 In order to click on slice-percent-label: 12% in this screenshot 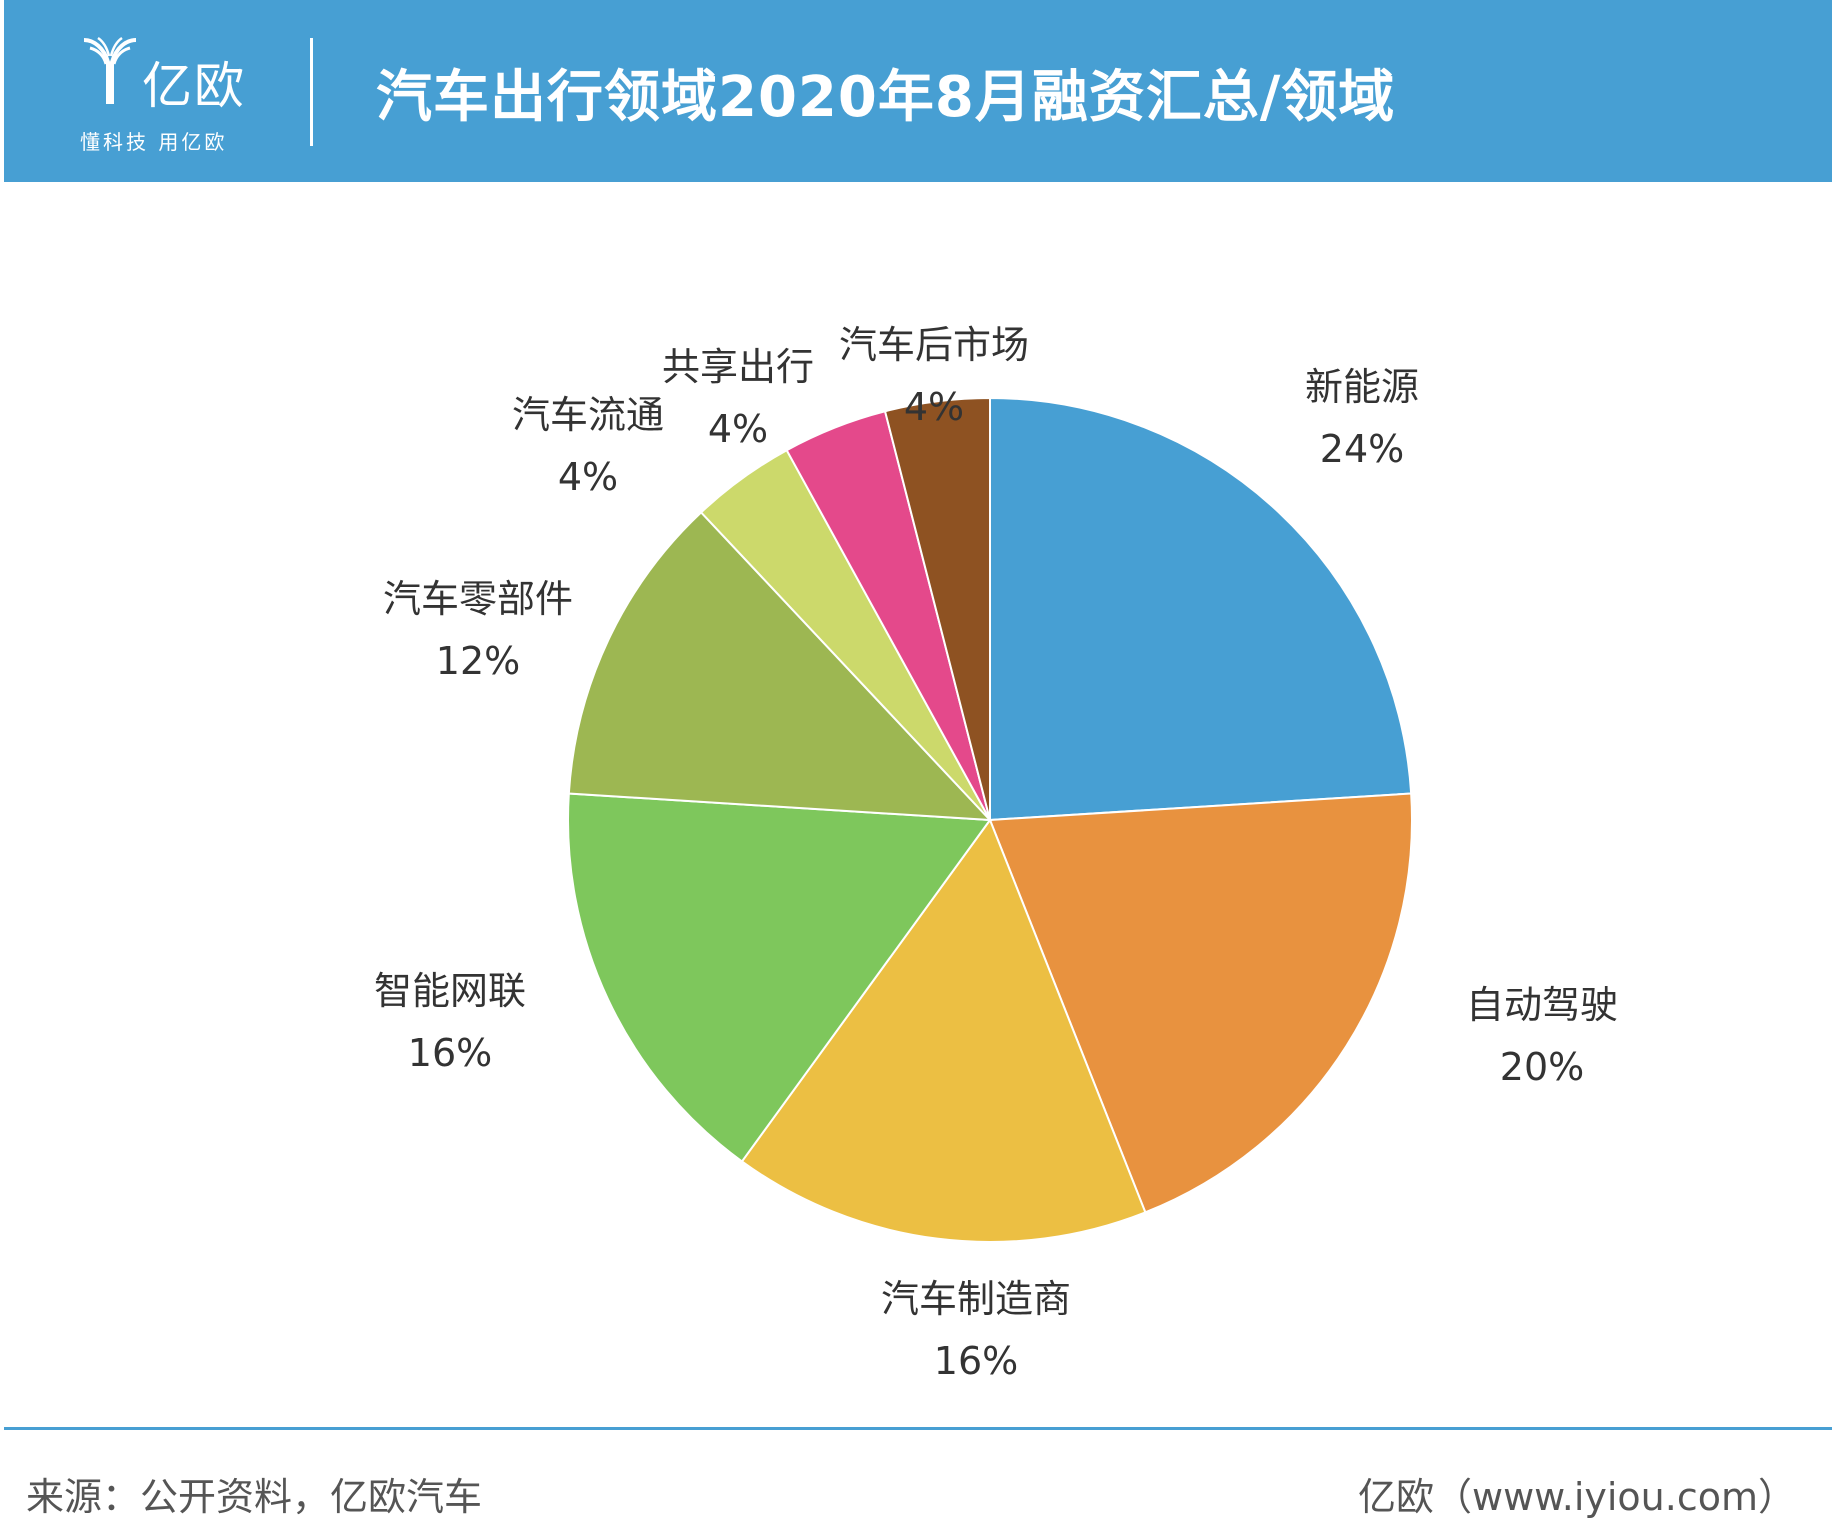, I will do `click(478, 661)`.